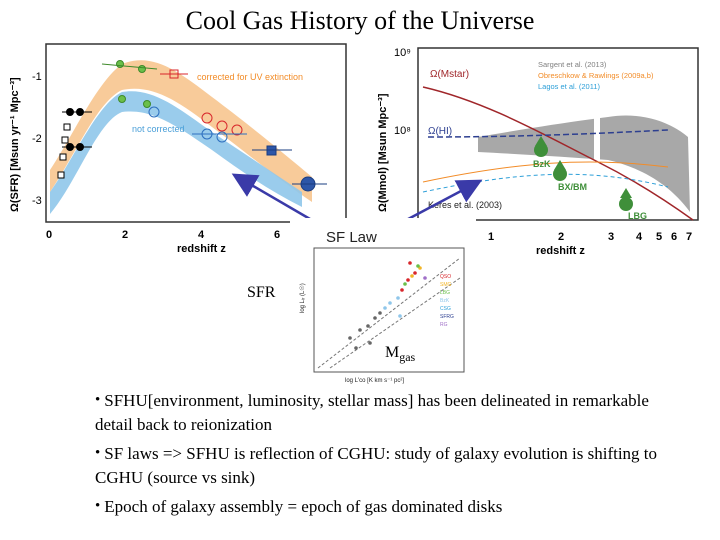  I want to click on y-axis-label: Ω(Mmol) [Msun Mpc⁻³], so click(383, 152).